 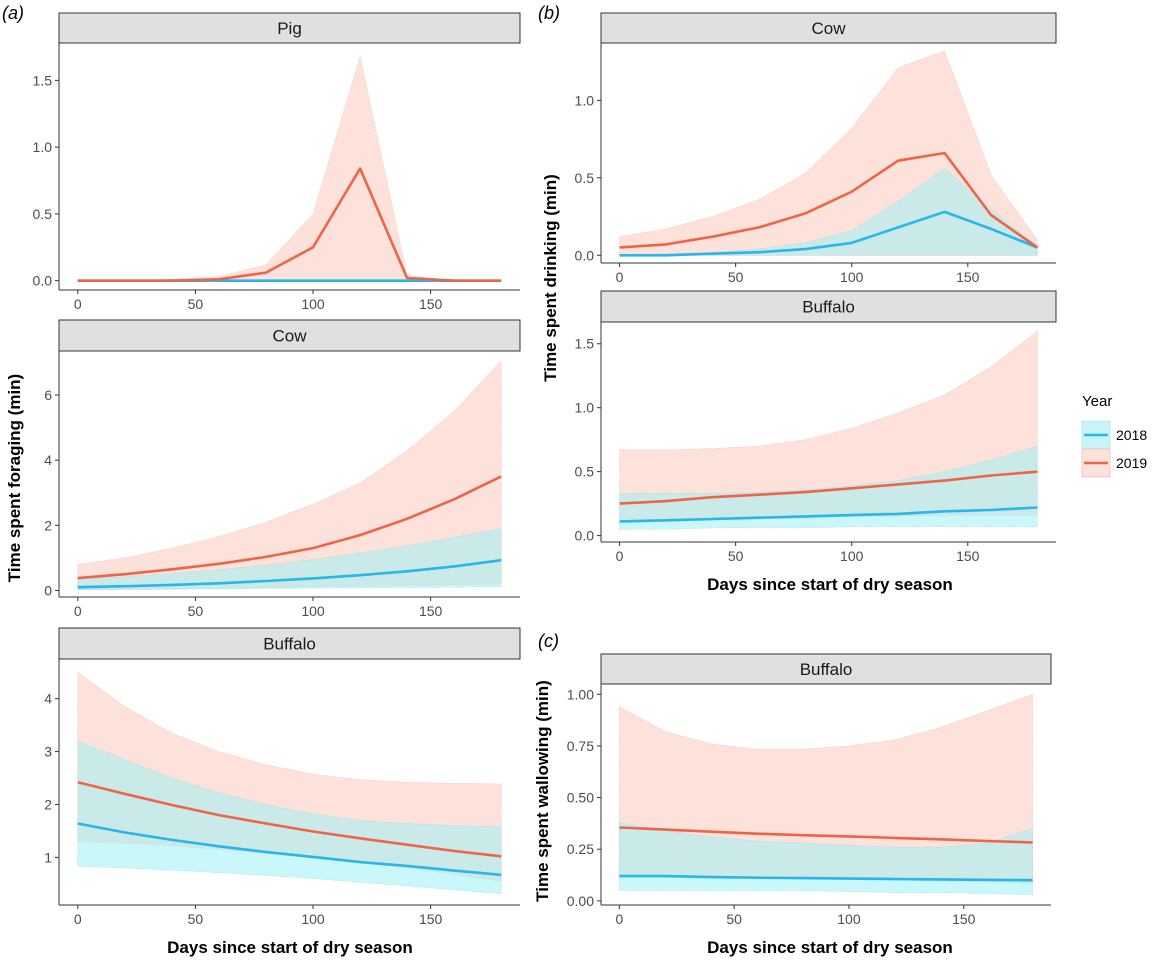 What do you see at coordinates (580, 694) in the screenshot?
I see `y-tick-label: 1.00` at bounding box center [580, 694].